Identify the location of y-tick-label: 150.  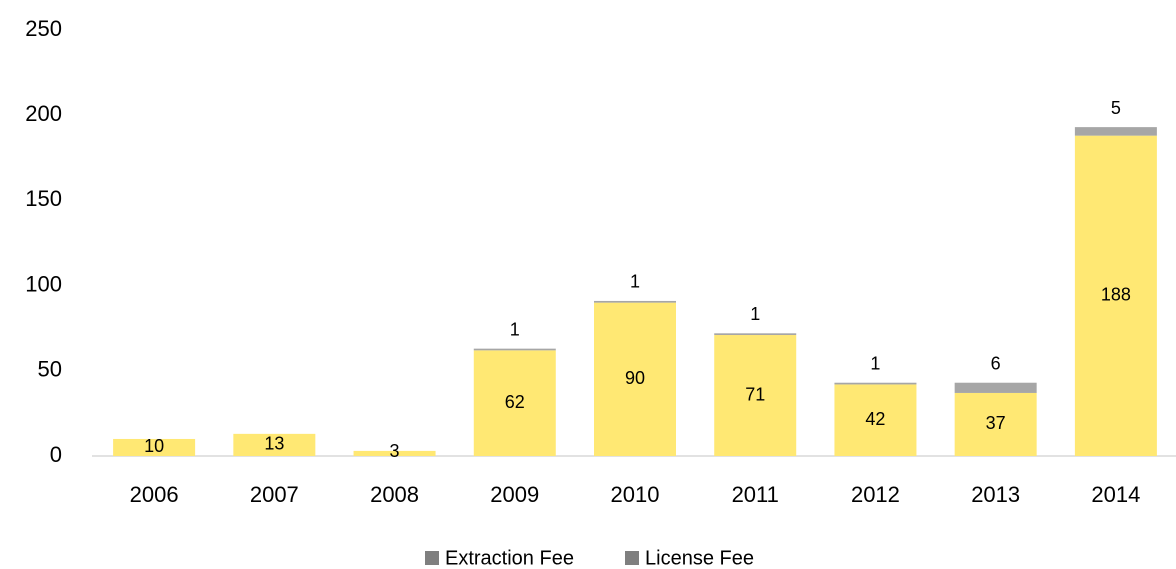
(43, 198).